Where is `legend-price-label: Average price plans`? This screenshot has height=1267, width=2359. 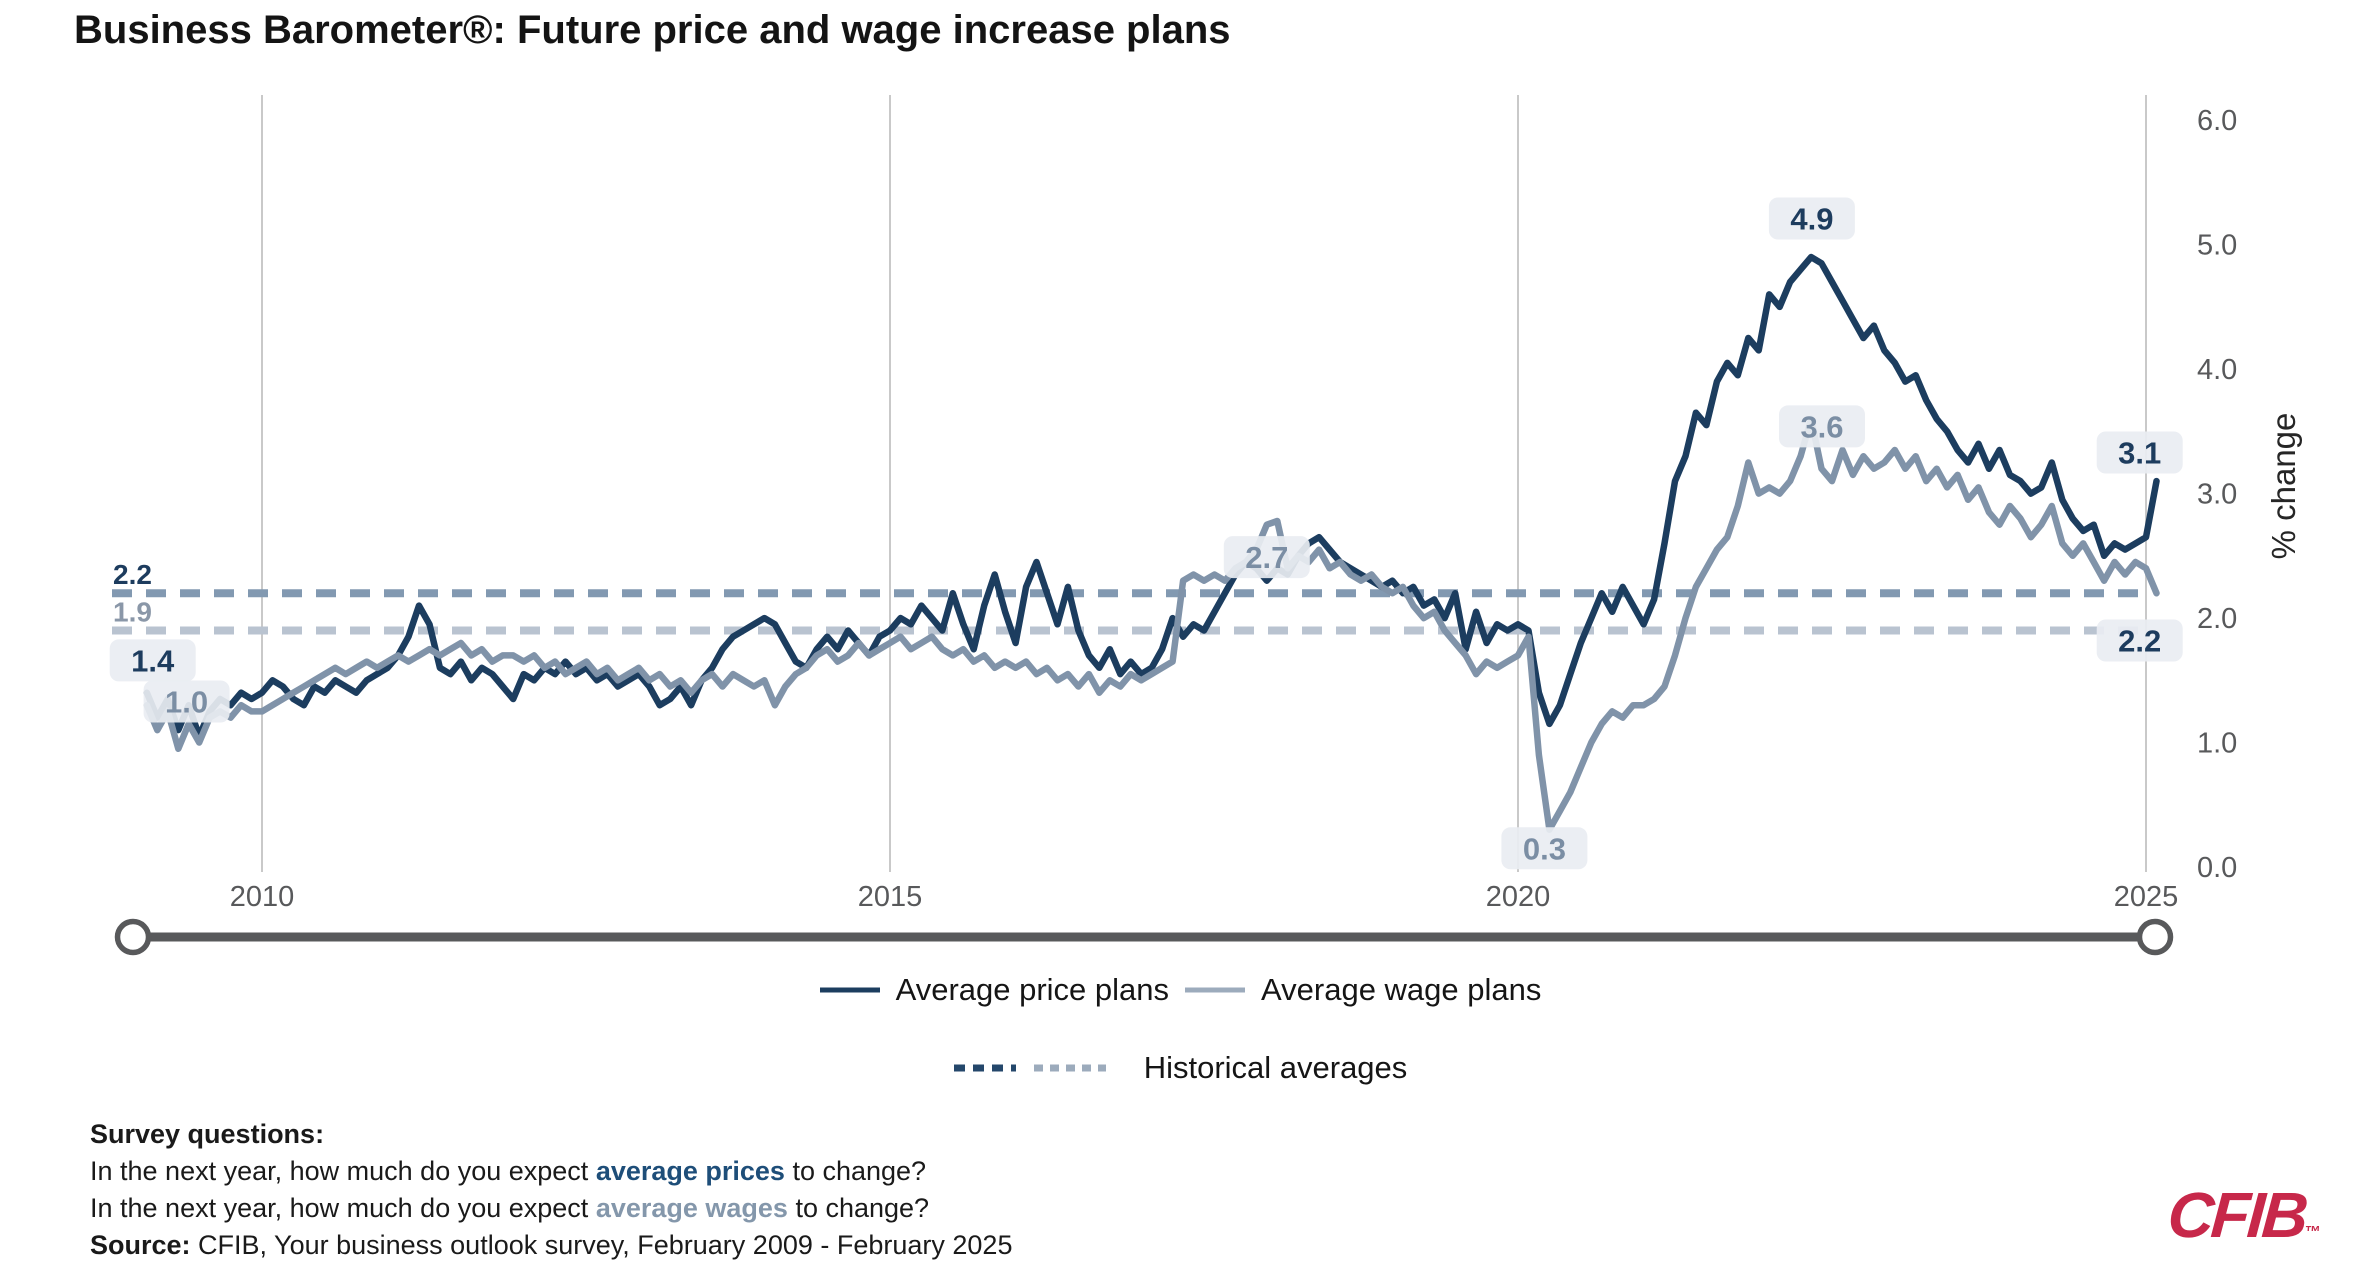 legend-price-label: Average price plans is located at coordinates (1032, 989).